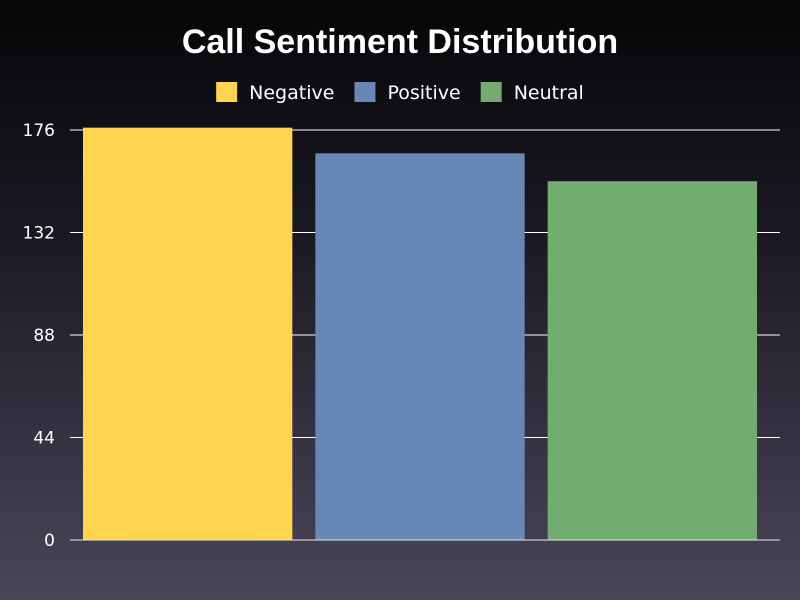 The width and height of the screenshot is (800, 600). Describe the element at coordinates (400, 42) in the screenshot. I see `chart-title: Call Sentiment Distribution` at that location.